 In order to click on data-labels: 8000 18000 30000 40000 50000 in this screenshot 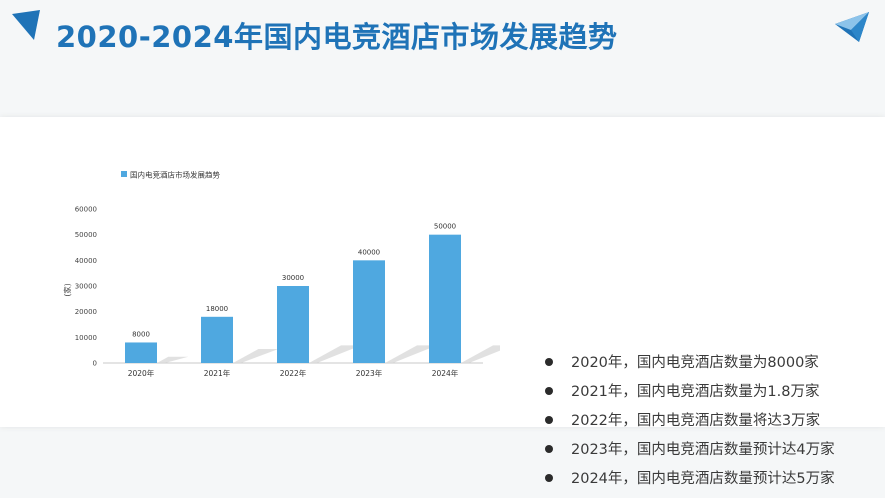, I will do `click(294, 281)`.